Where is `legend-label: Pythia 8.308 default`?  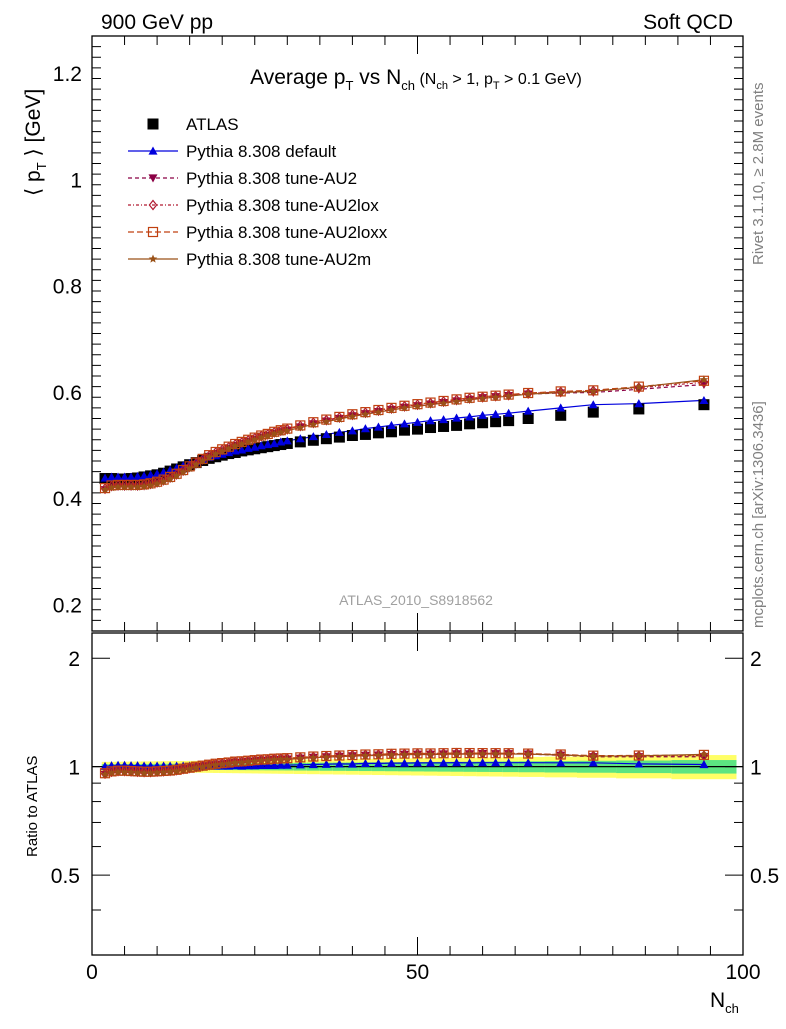 legend-label: Pythia 8.308 default is located at coordinates (261, 151).